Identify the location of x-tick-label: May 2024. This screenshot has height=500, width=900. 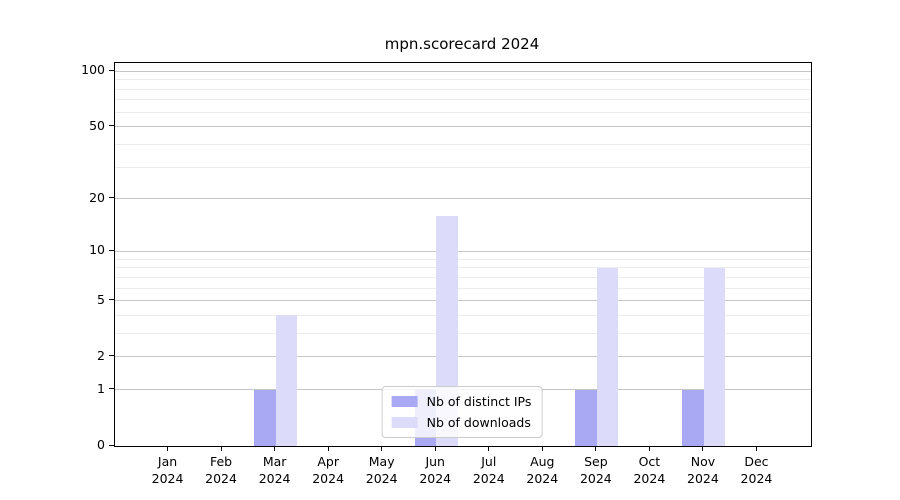
(382, 470).